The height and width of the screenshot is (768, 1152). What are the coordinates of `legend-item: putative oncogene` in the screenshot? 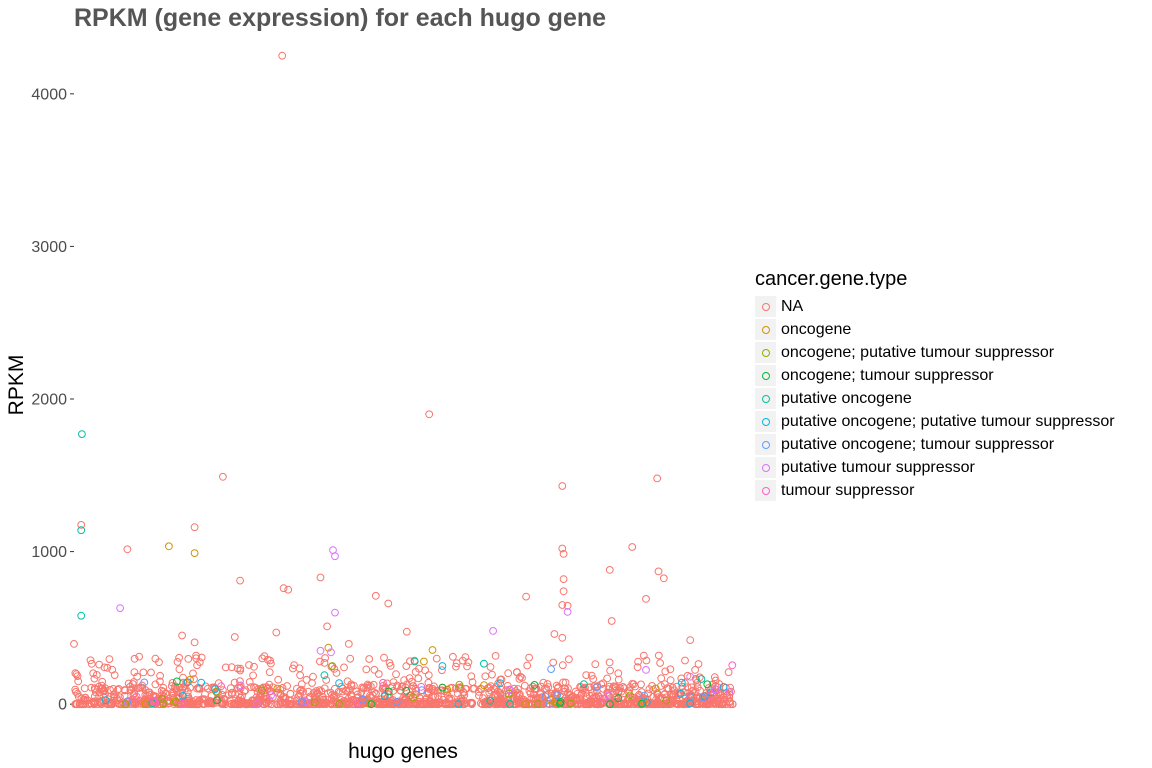 It's located at (935, 398).